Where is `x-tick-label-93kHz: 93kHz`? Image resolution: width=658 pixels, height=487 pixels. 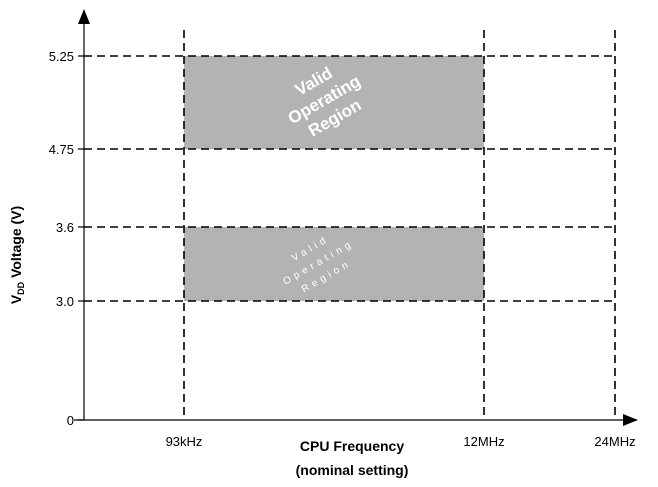 x-tick-label-93kHz: 93kHz is located at coordinates (184, 441).